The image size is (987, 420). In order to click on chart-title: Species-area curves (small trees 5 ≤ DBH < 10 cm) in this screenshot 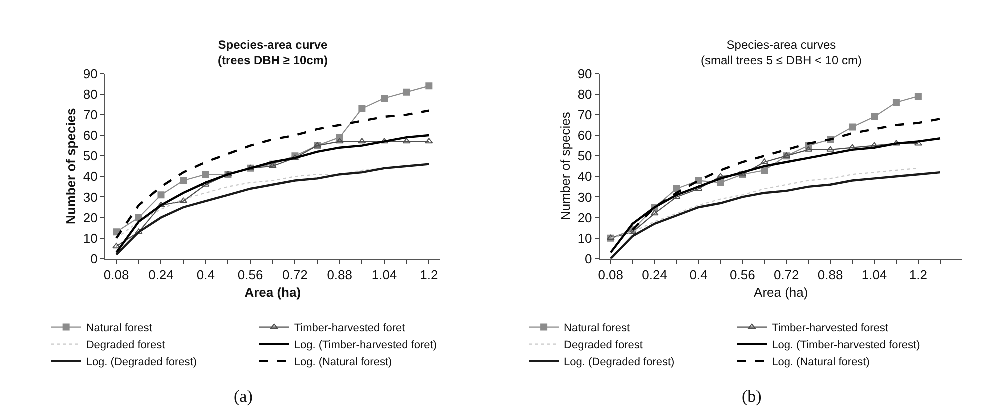, I will do `click(781, 53)`.